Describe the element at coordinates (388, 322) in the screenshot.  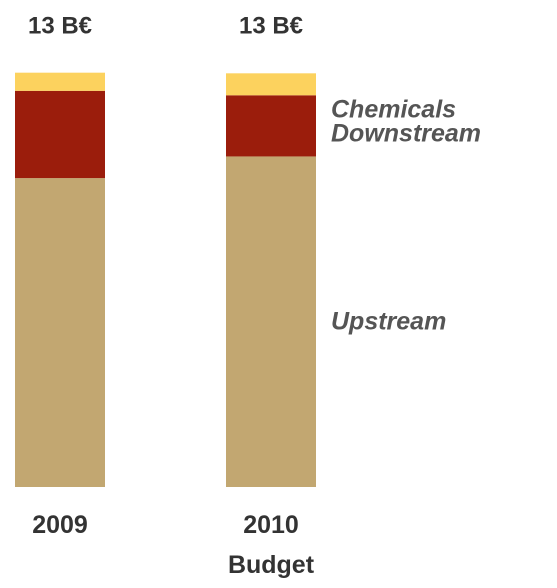
I see `legend-label: Upstream` at that location.